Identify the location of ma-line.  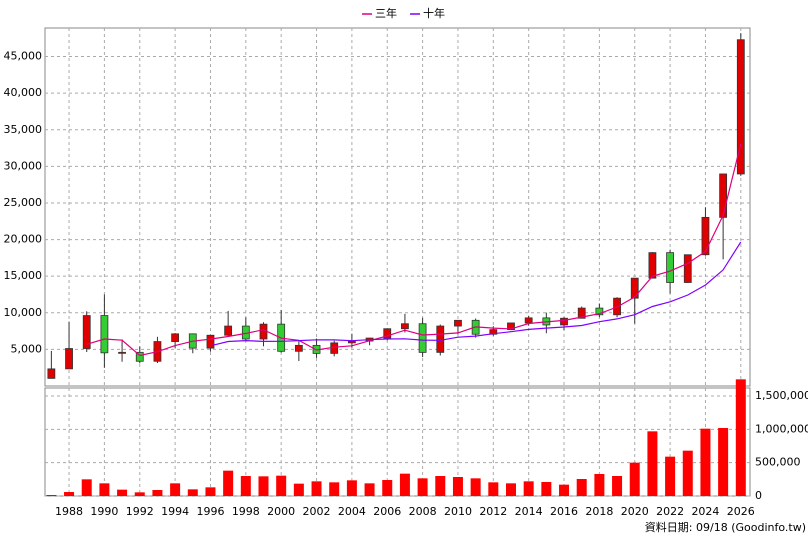
(476, 294).